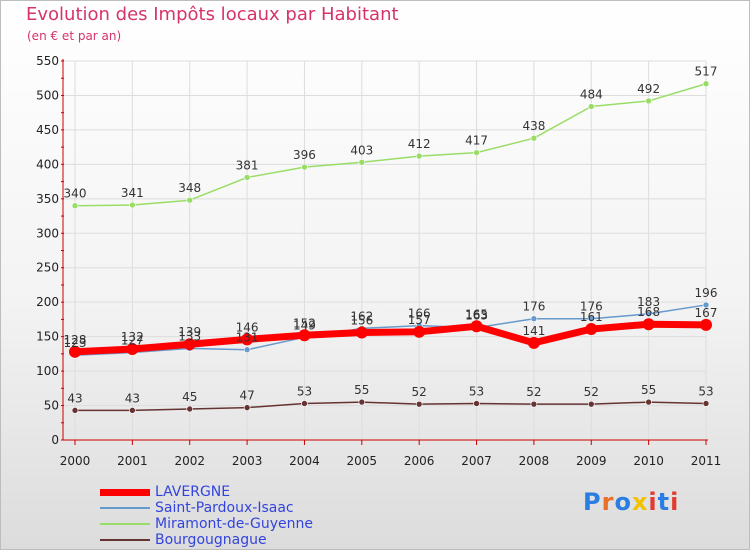 This screenshot has height=550, width=750. Describe the element at coordinates (211, 540) in the screenshot. I see `legend-label: Bourgougnague` at that location.